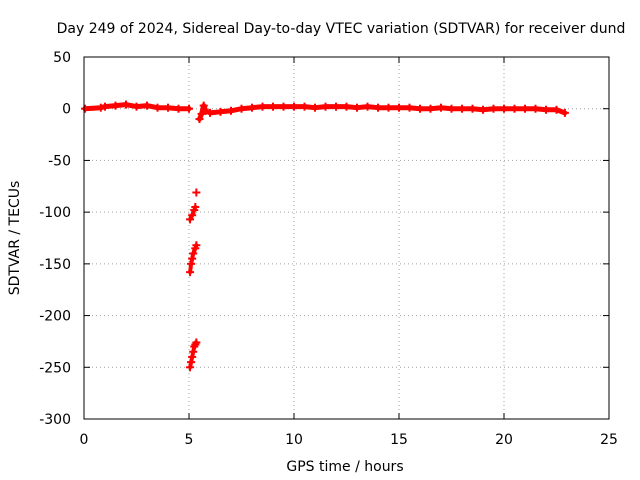 Image resolution: width=640 pixels, height=480 pixels. I want to click on x-tick-label: 5, so click(189, 440).